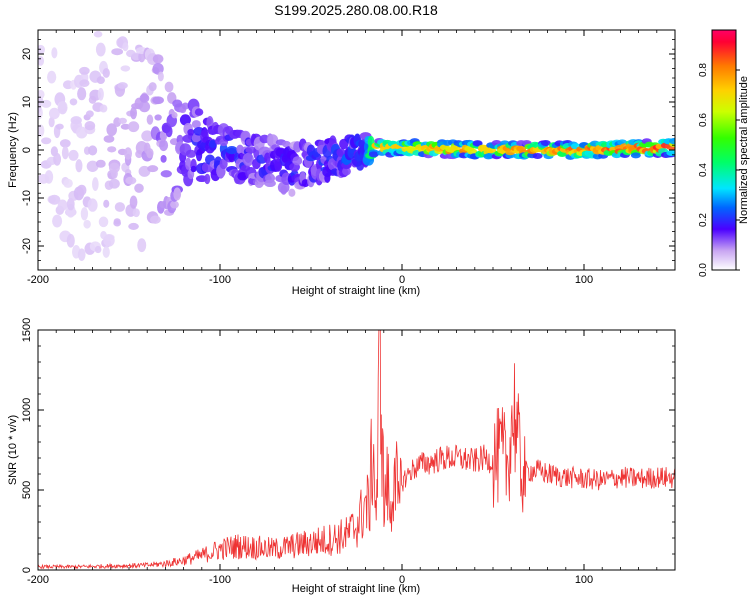  I want to click on snr-x-tick-label: 100, so click(584, 580).